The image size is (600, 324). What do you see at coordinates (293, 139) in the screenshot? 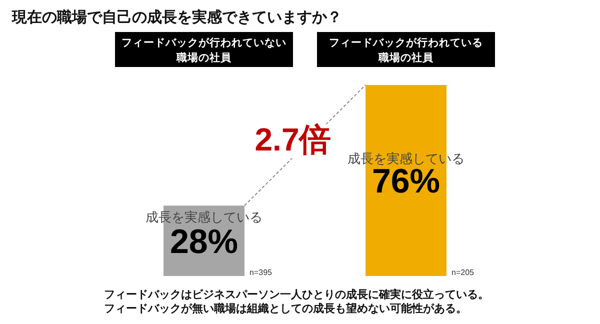
I see `annotation: 2.7倍` at bounding box center [293, 139].